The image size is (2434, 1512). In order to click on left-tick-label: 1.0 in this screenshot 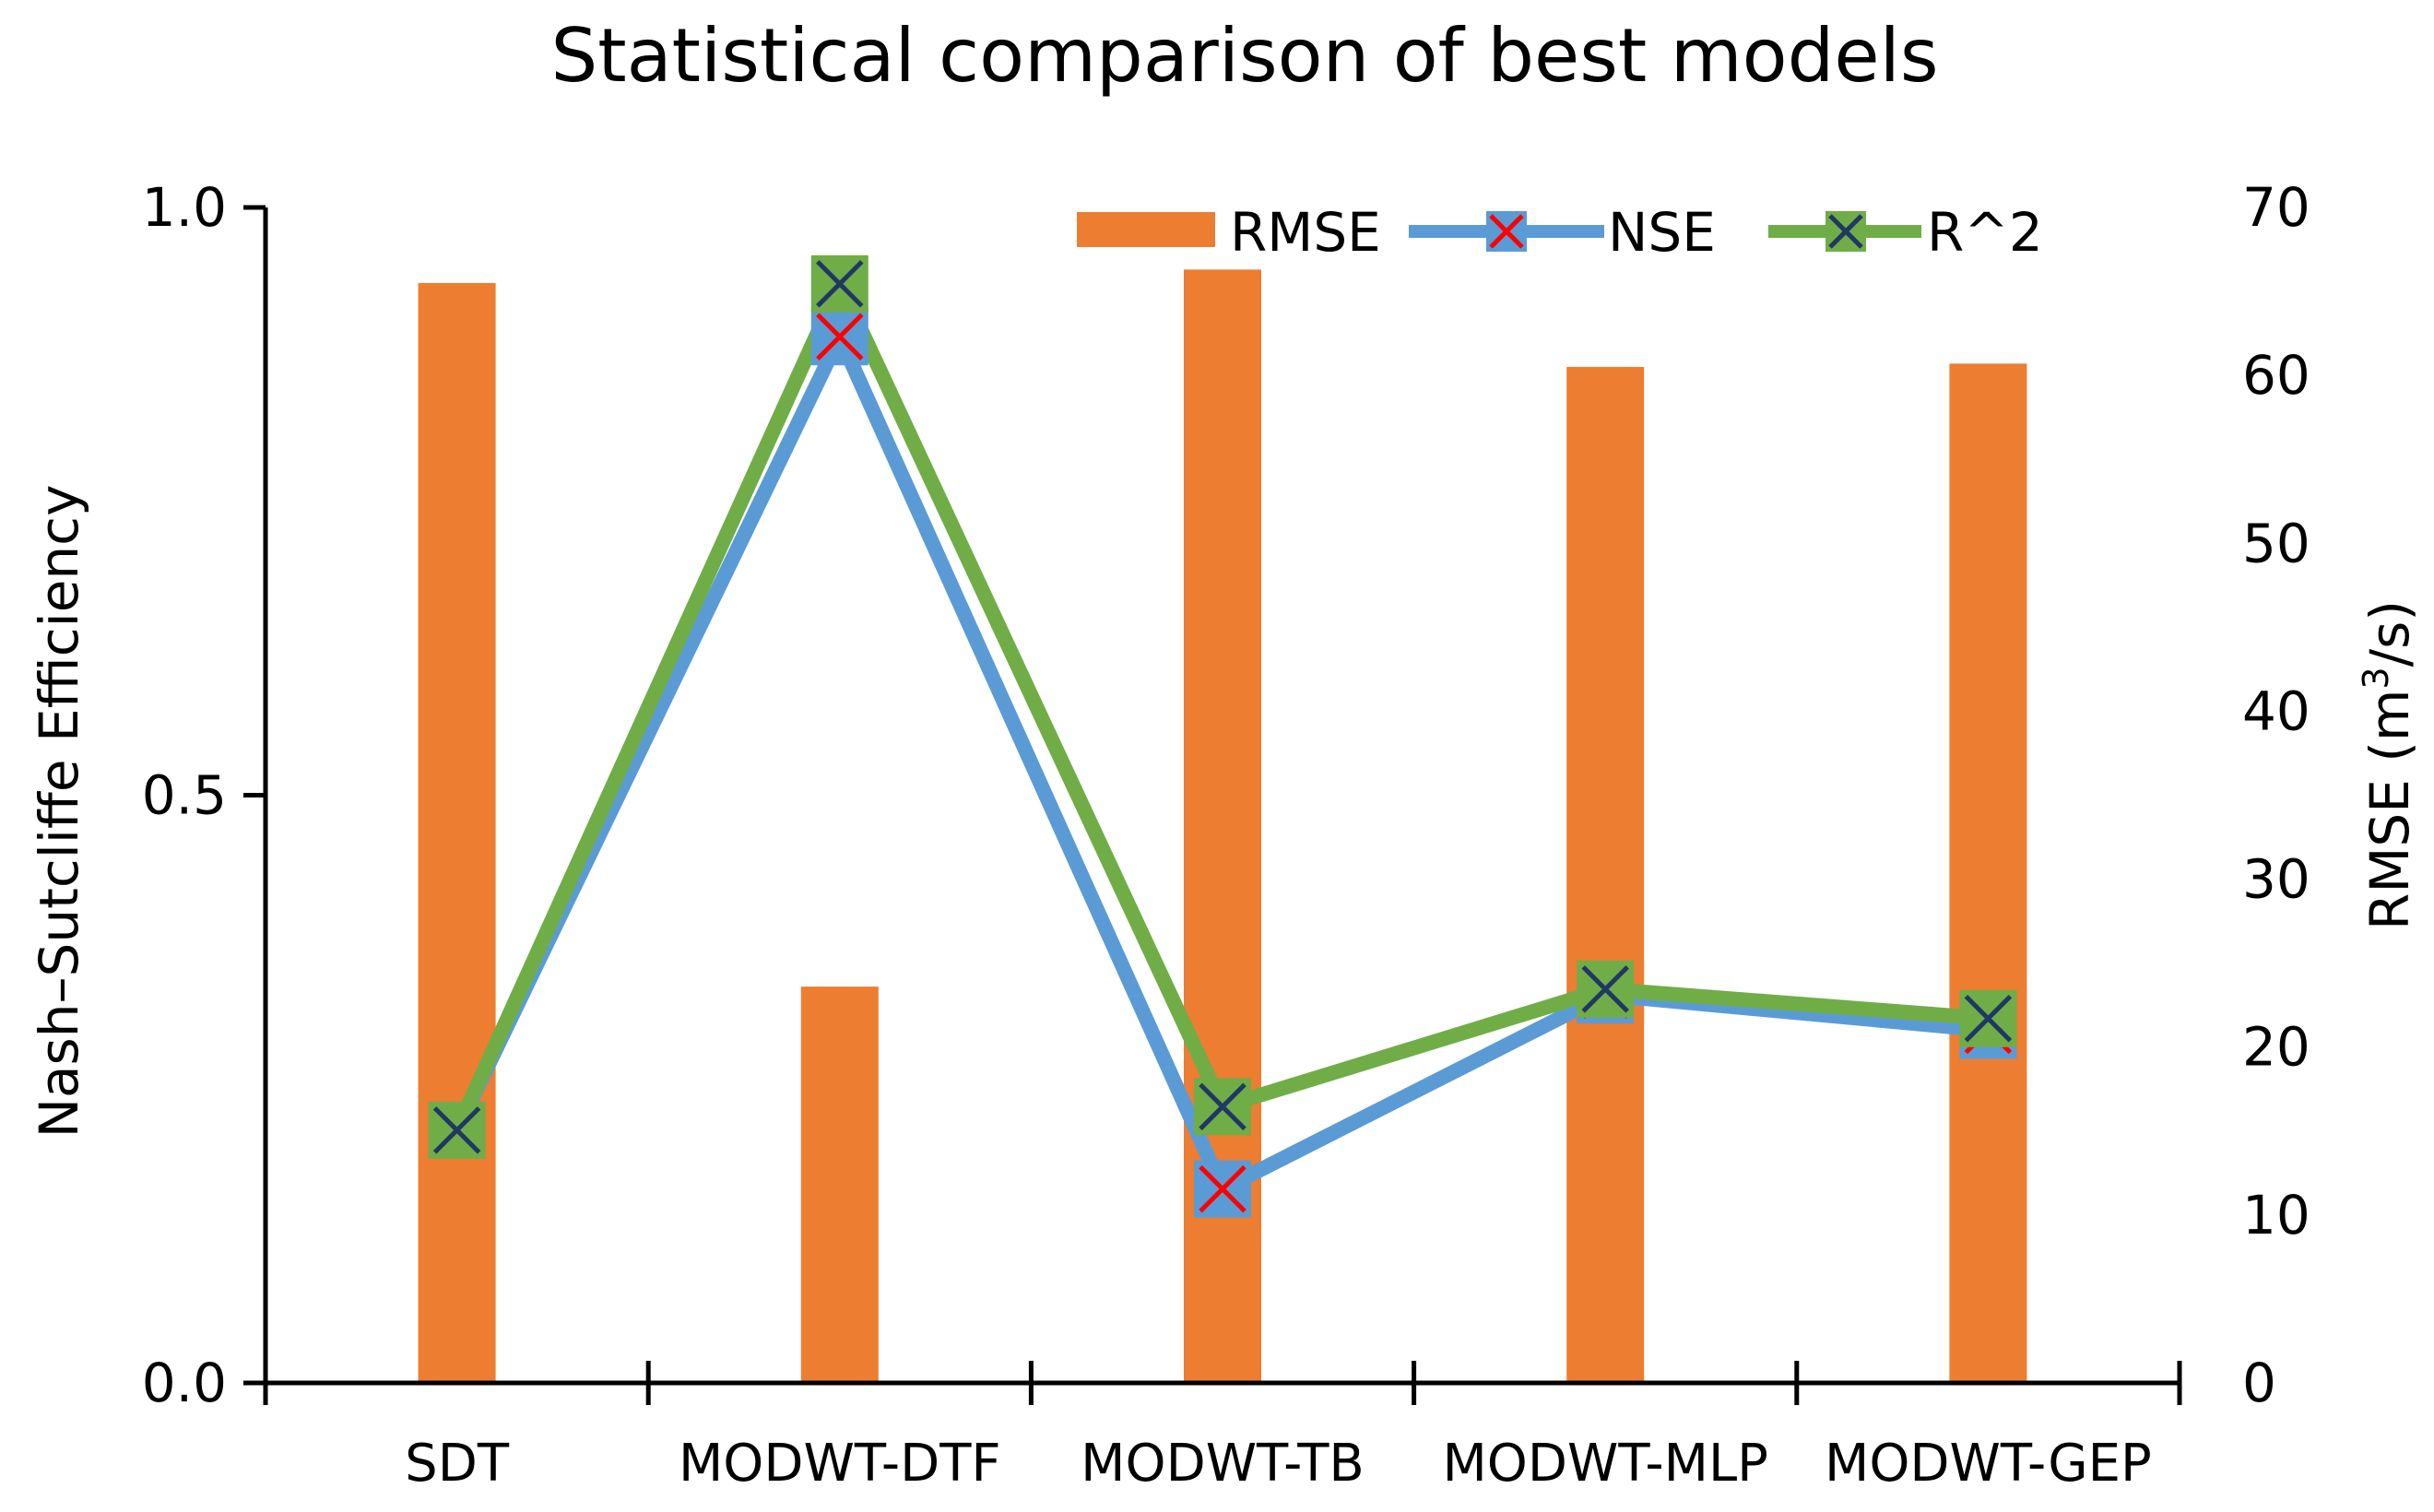, I will do `click(184, 207)`.